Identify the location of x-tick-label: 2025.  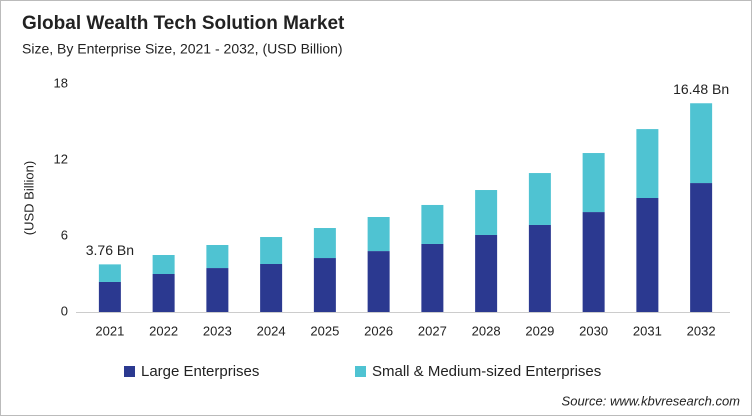
(324, 330).